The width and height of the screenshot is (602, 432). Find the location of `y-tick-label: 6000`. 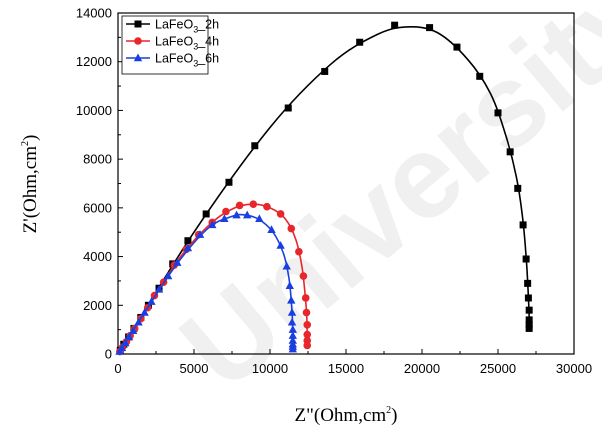

y-tick-label: 6000 is located at coordinates (97, 207).